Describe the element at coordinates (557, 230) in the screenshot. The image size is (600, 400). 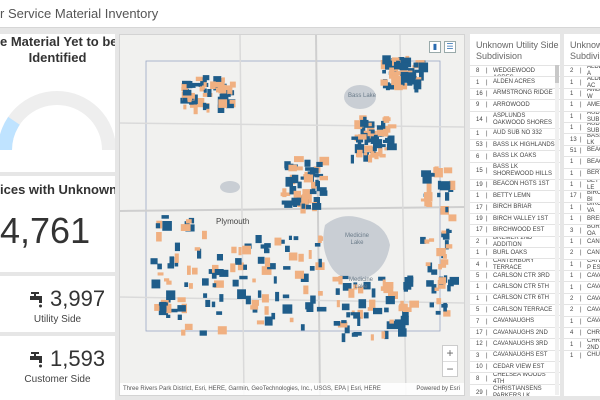
I see `scrollbar` at that location.